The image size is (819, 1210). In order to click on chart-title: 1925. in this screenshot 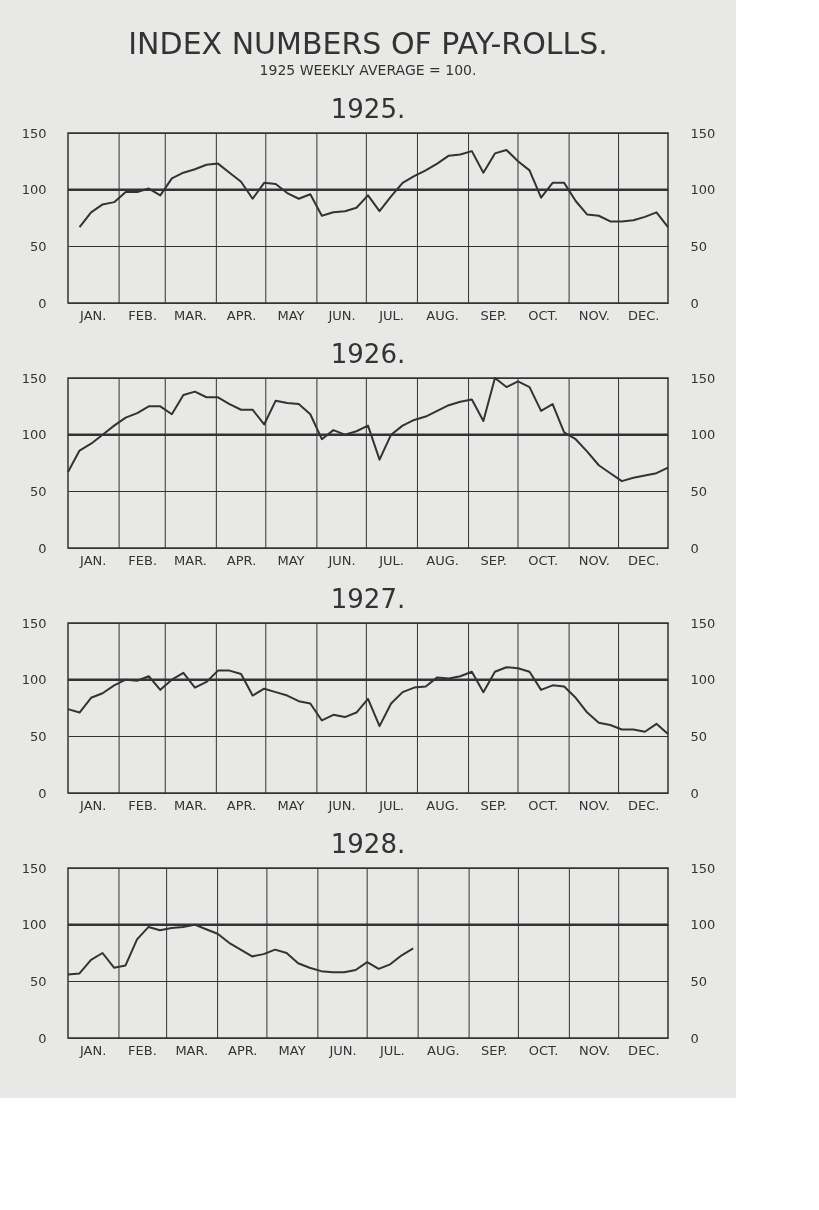, I will do `click(368, 109)`.